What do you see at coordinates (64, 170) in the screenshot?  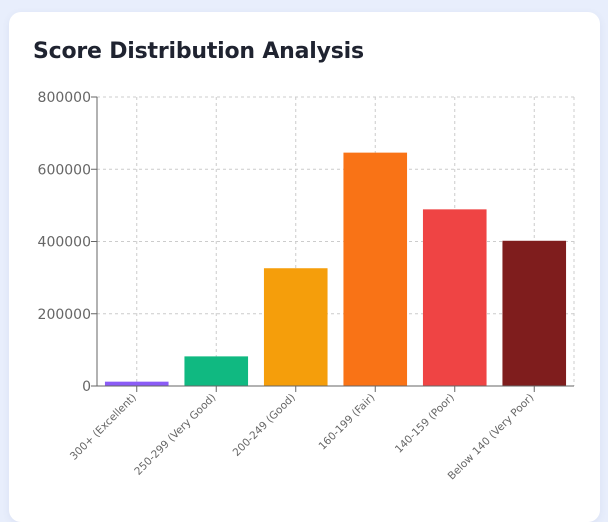 I see `y-tick-label: 600000` at bounding box center [64, 170].